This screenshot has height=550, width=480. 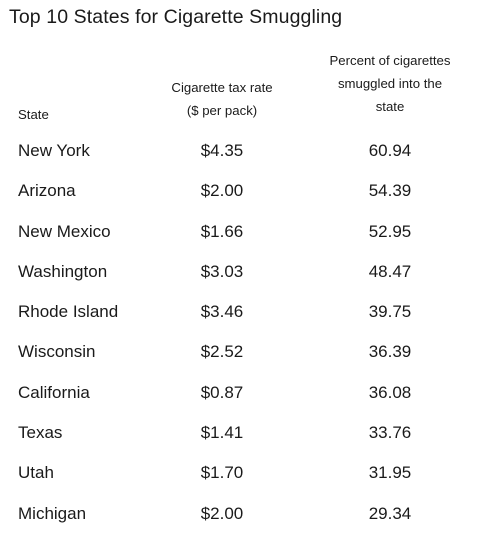 I want to click on column-header-tax-rate: Cigarette tax rate ($ per pack), so click(x=222, y=99).